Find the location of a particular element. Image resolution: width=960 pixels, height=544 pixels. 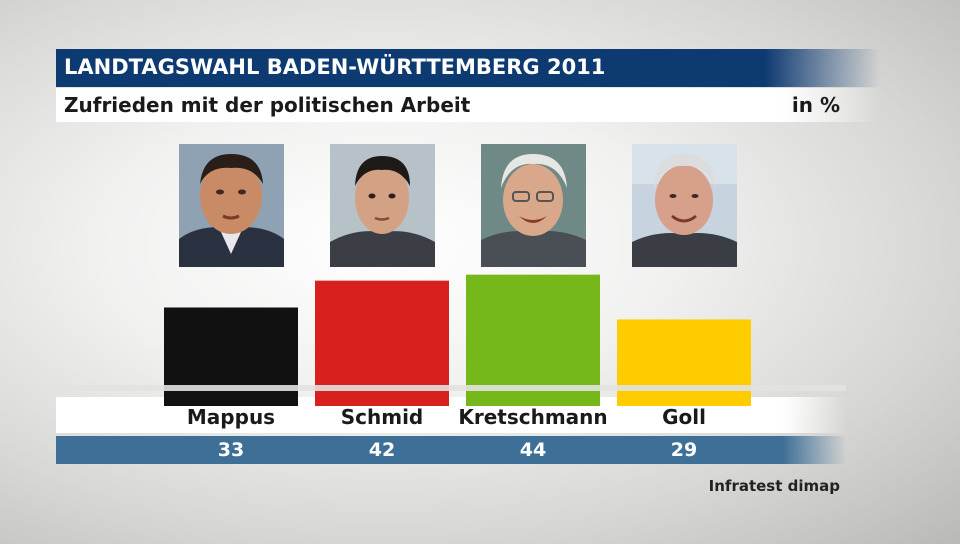

category-label: Schmid is located at coordinates (382, 417).